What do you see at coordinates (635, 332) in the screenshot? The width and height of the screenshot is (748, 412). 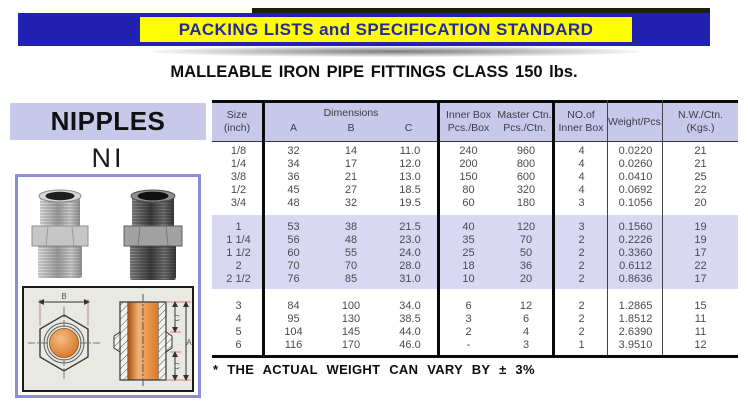 I see `cell: 2.6390` at bounding box center [635, 332].